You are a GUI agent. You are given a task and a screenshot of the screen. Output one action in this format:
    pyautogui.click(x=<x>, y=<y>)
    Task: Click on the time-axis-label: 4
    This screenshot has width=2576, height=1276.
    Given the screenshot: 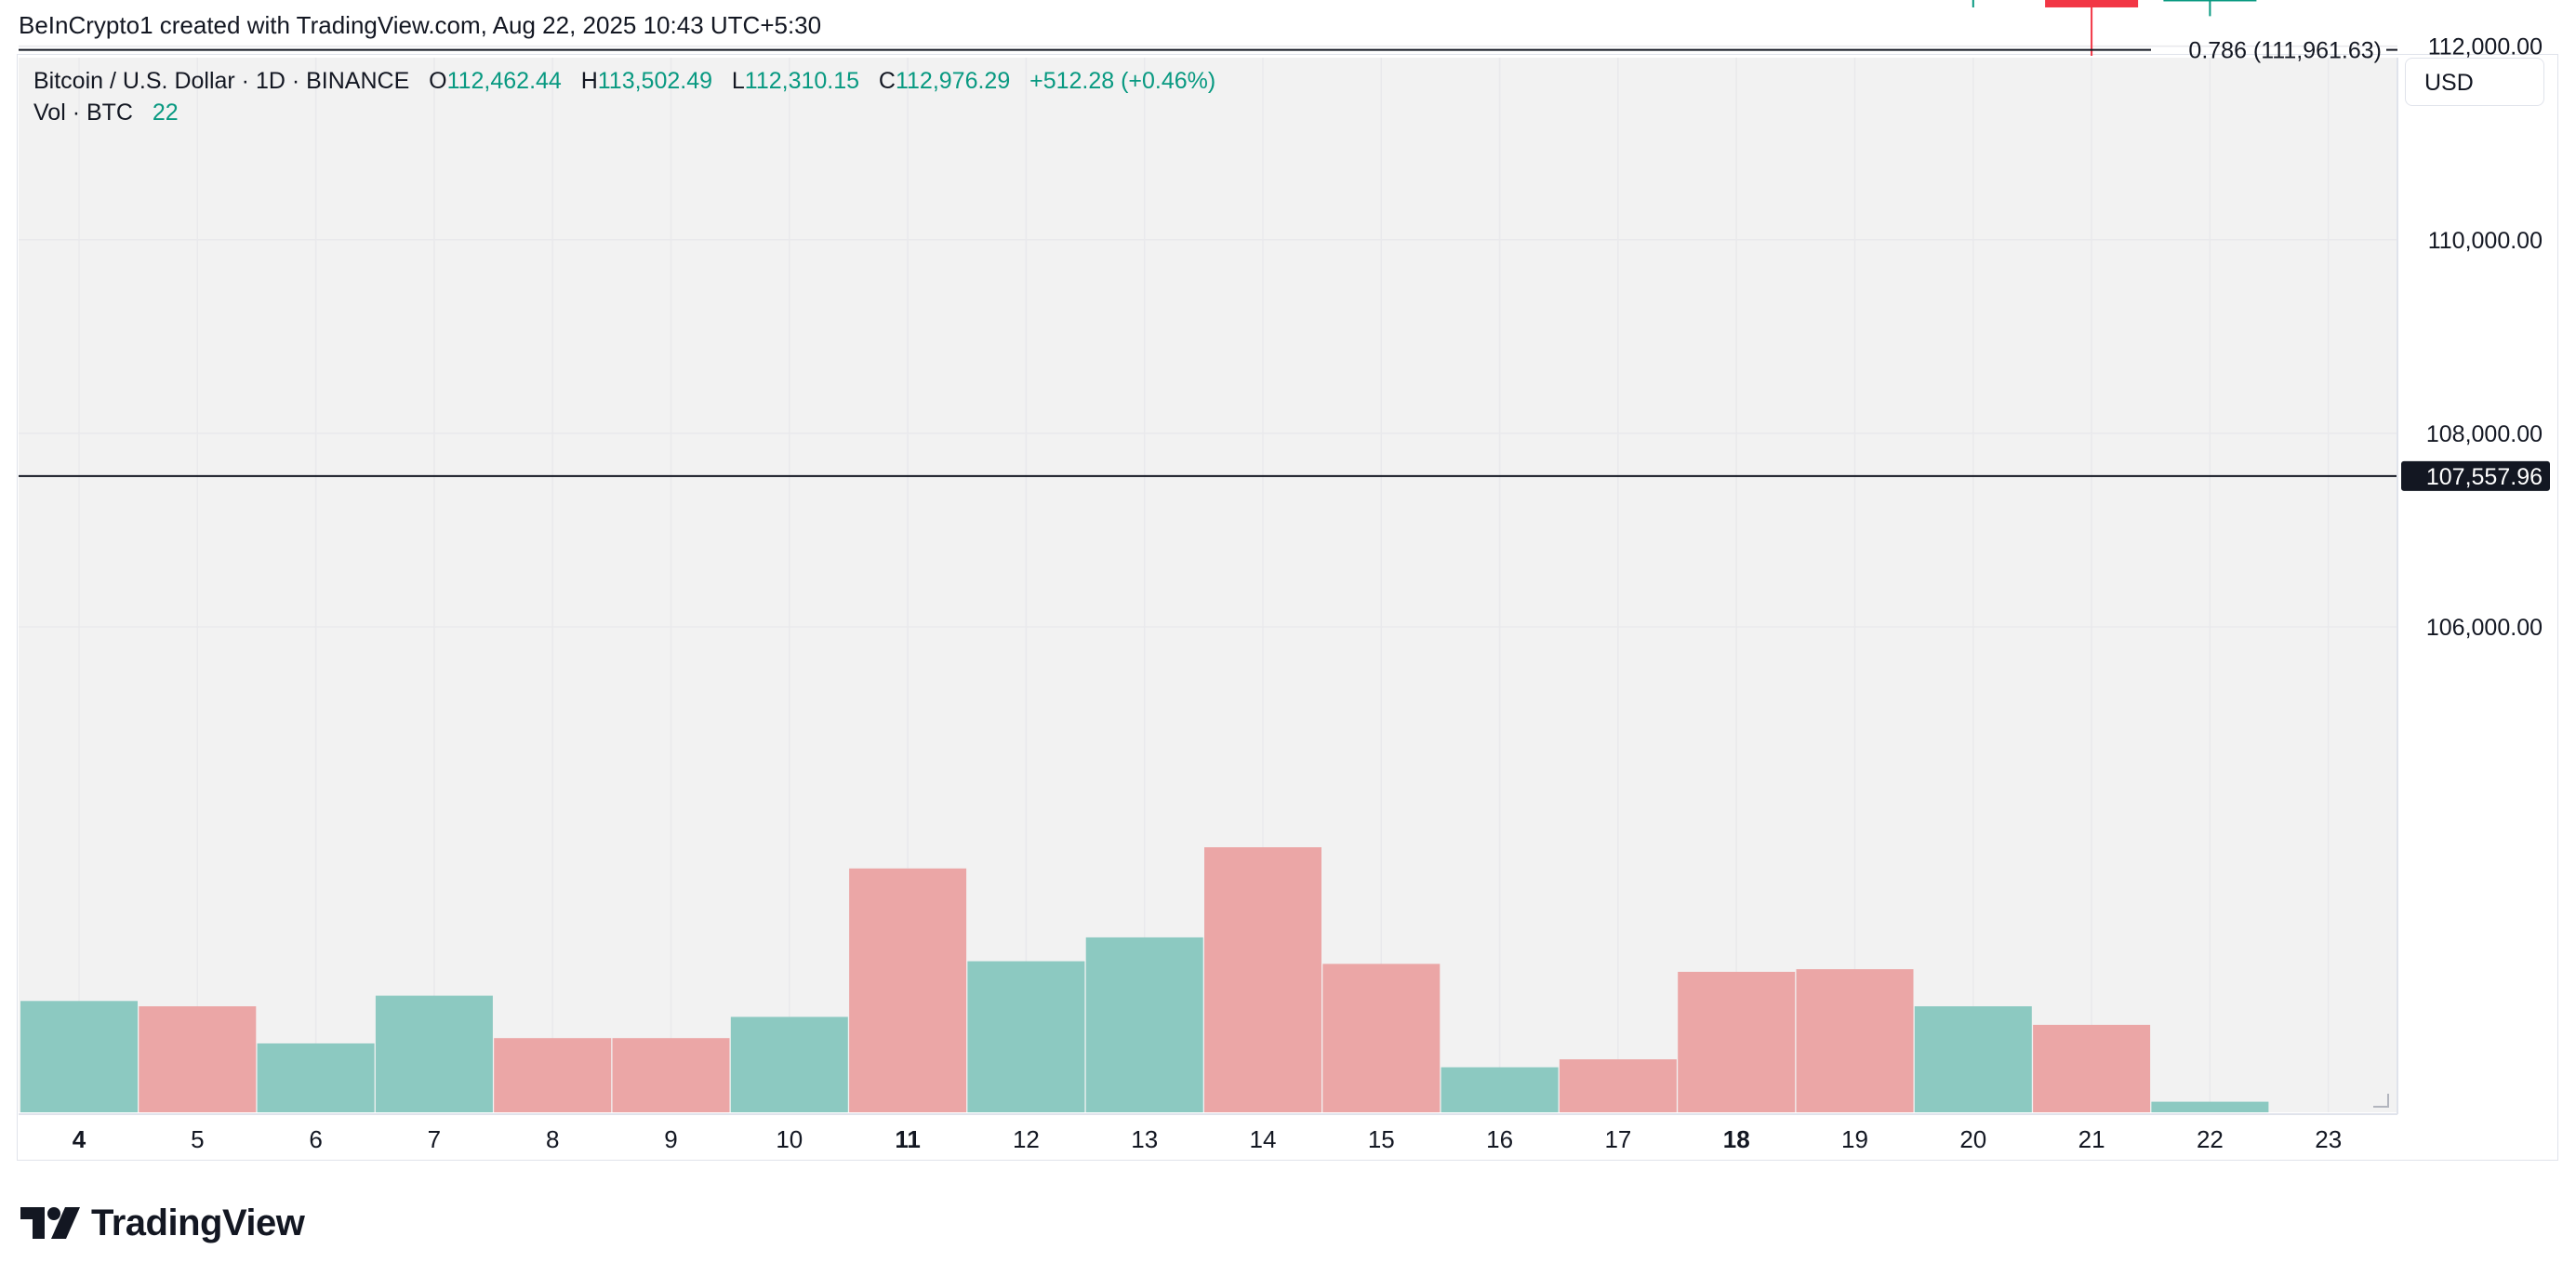 What is the action you would take?
    pyautogui.click(x=79, y=1139)
    